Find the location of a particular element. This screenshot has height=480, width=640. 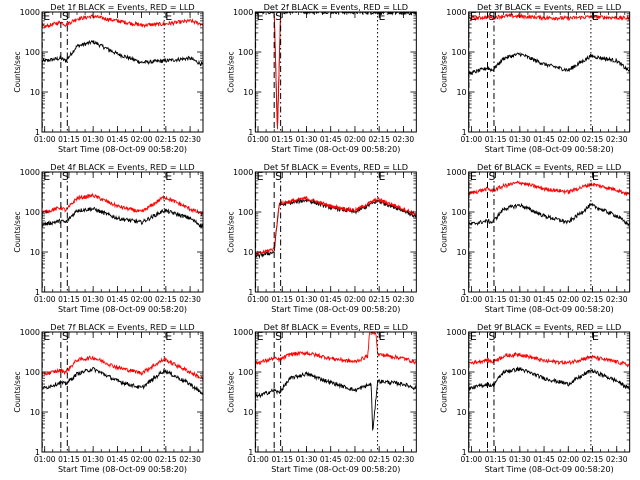

lld-series-line is located at coordinates (549, 188).